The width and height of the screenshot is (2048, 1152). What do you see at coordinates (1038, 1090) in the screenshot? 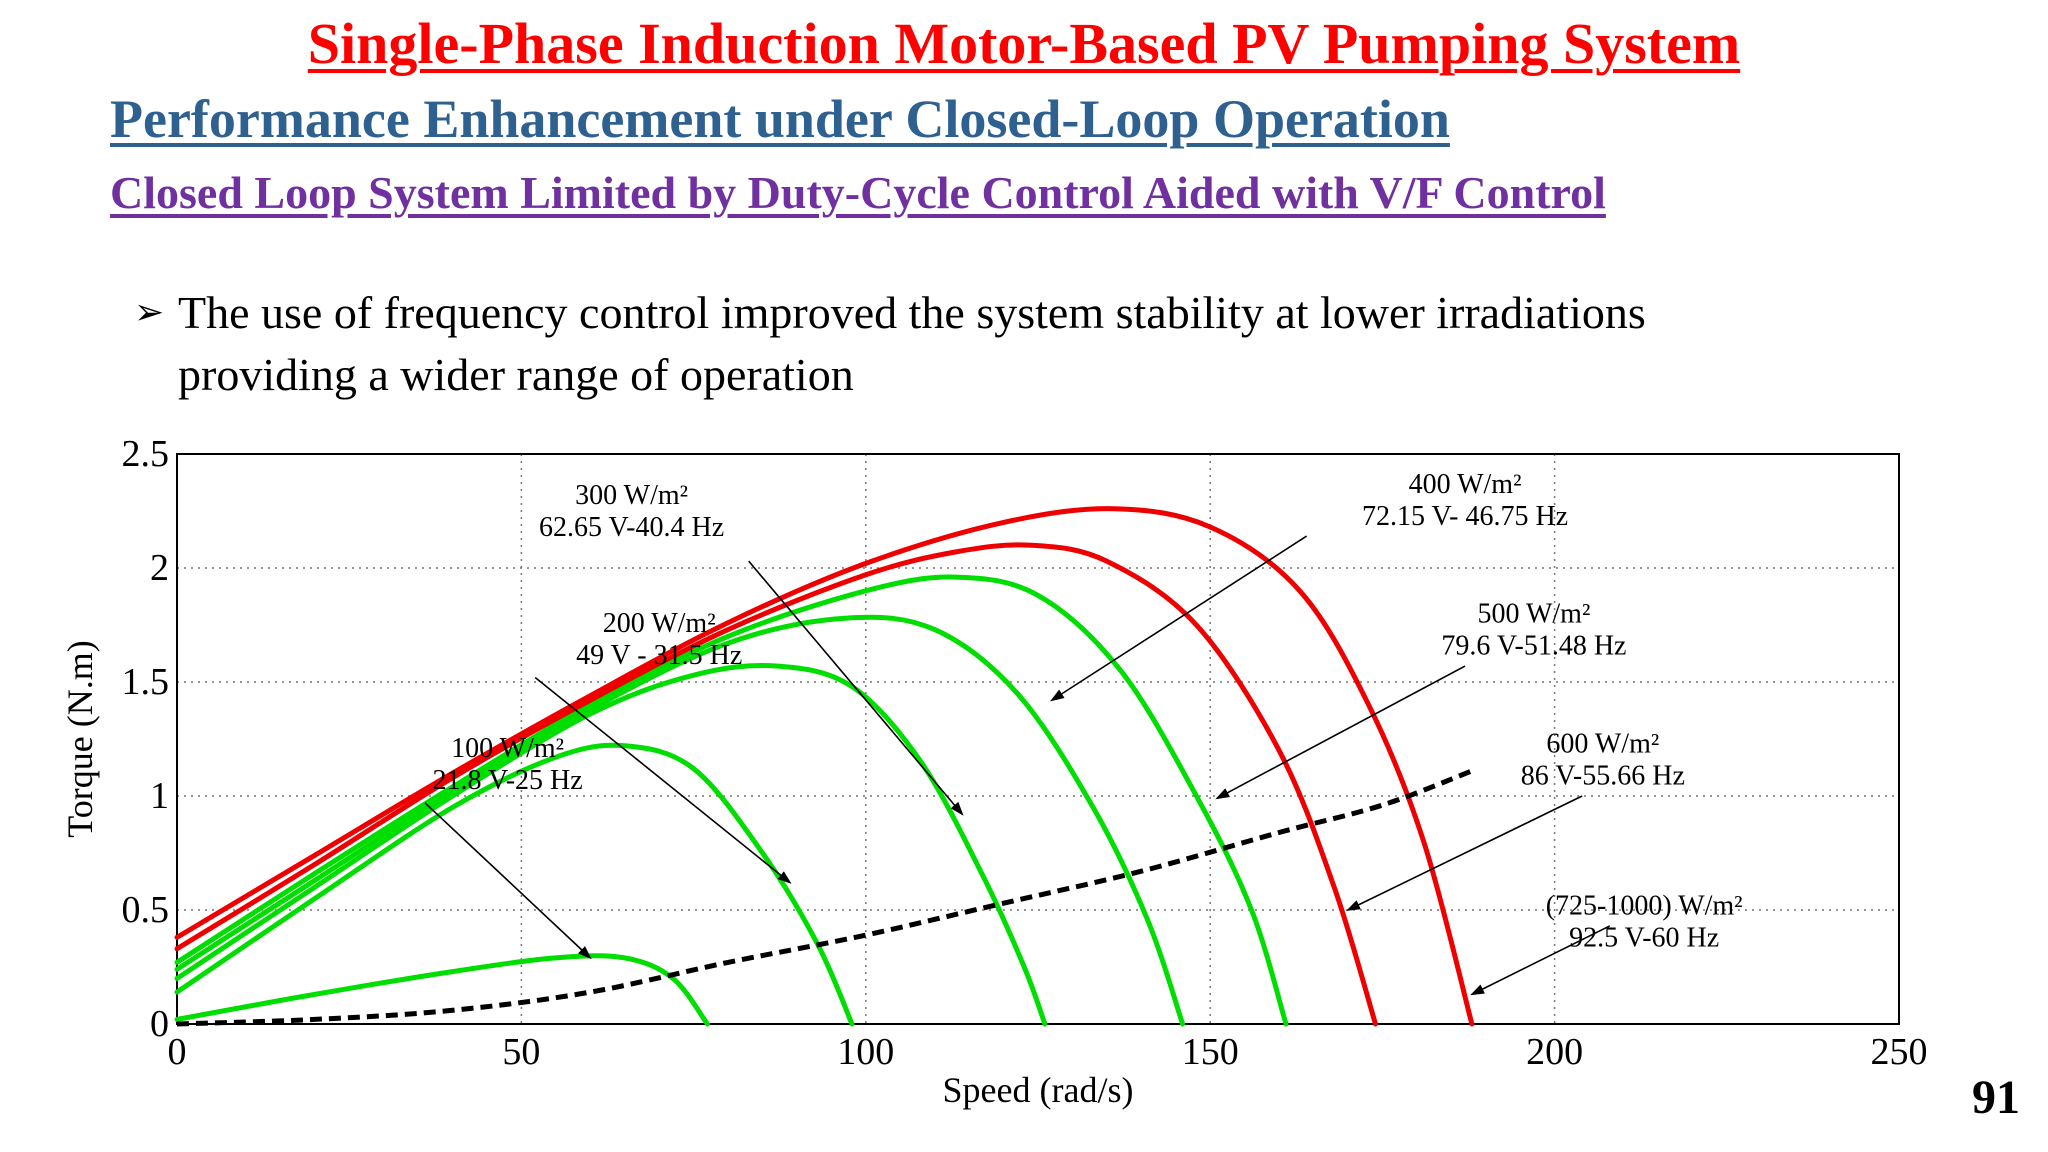
I see `x-axis-label: Speed (rad/s)` at bounding box center [1038, 1090].